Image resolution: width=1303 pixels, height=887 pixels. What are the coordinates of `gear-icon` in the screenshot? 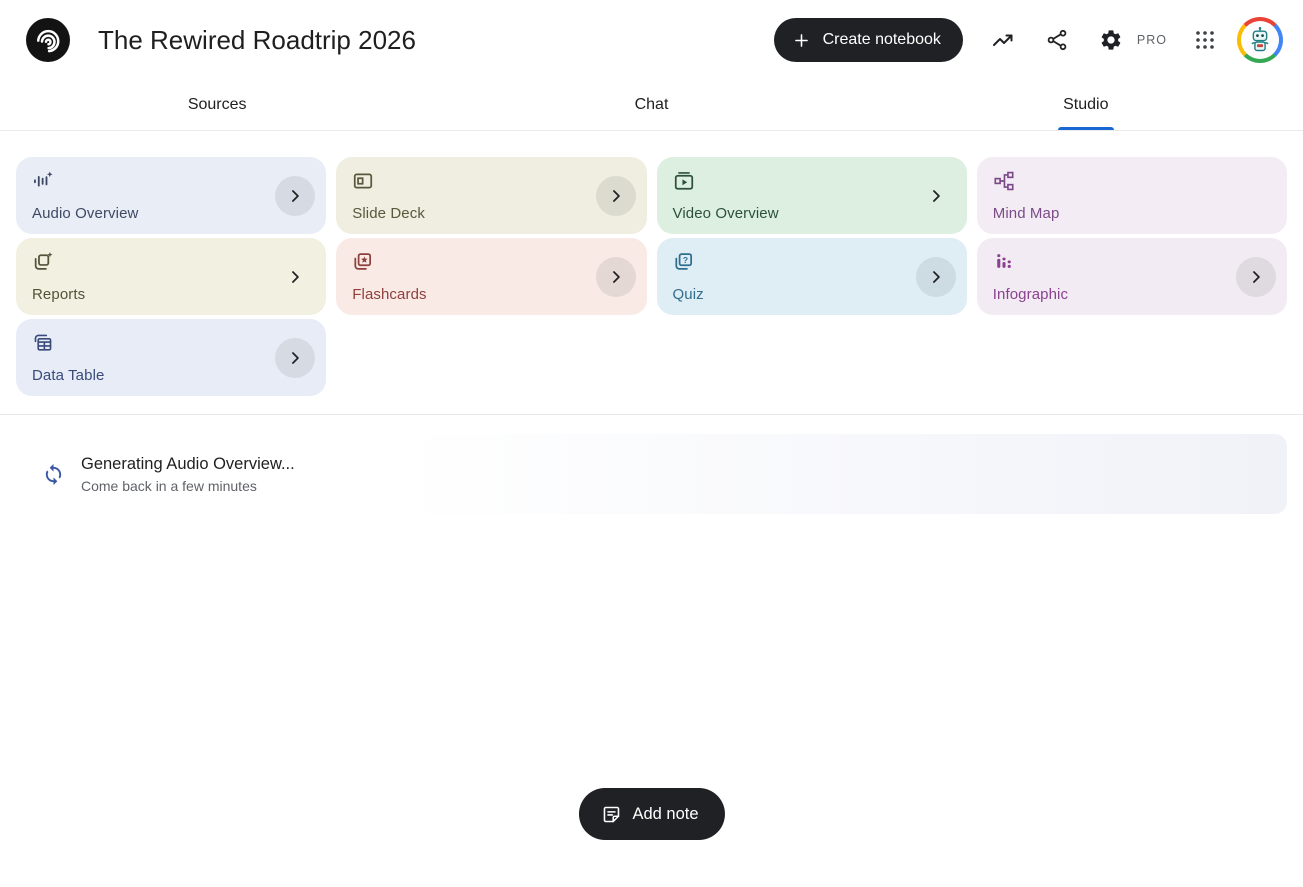 It's located at (1111, 40).